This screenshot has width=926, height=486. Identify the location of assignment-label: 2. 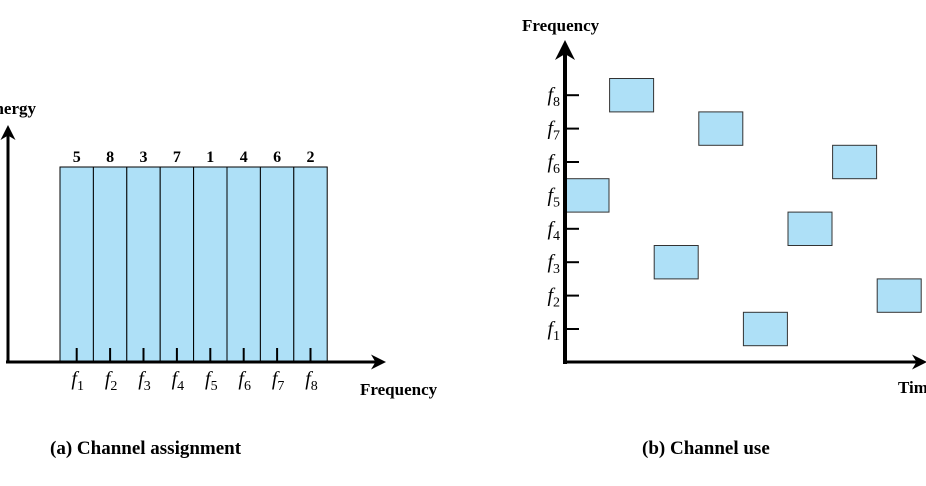
(311, 157).